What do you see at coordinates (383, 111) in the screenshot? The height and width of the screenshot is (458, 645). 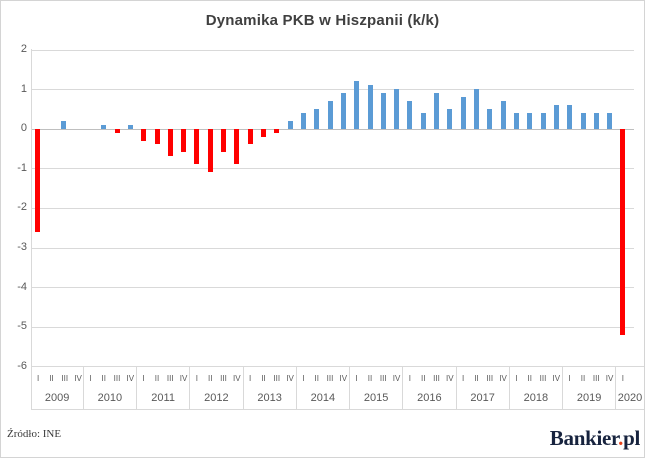 I see `bar-2015-III` at bounding box center [383, 111].